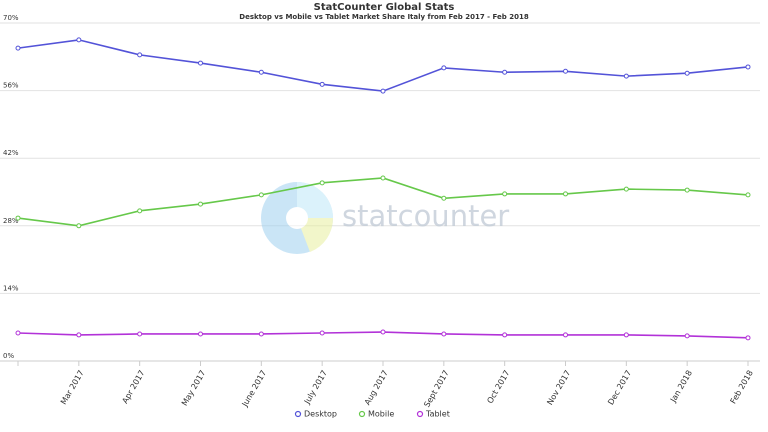 This screenshot has height=432, width=768. Describe the element at coordinates (254, 389) in the screenshot. I see `x-tick-label: June 2017` at that location.